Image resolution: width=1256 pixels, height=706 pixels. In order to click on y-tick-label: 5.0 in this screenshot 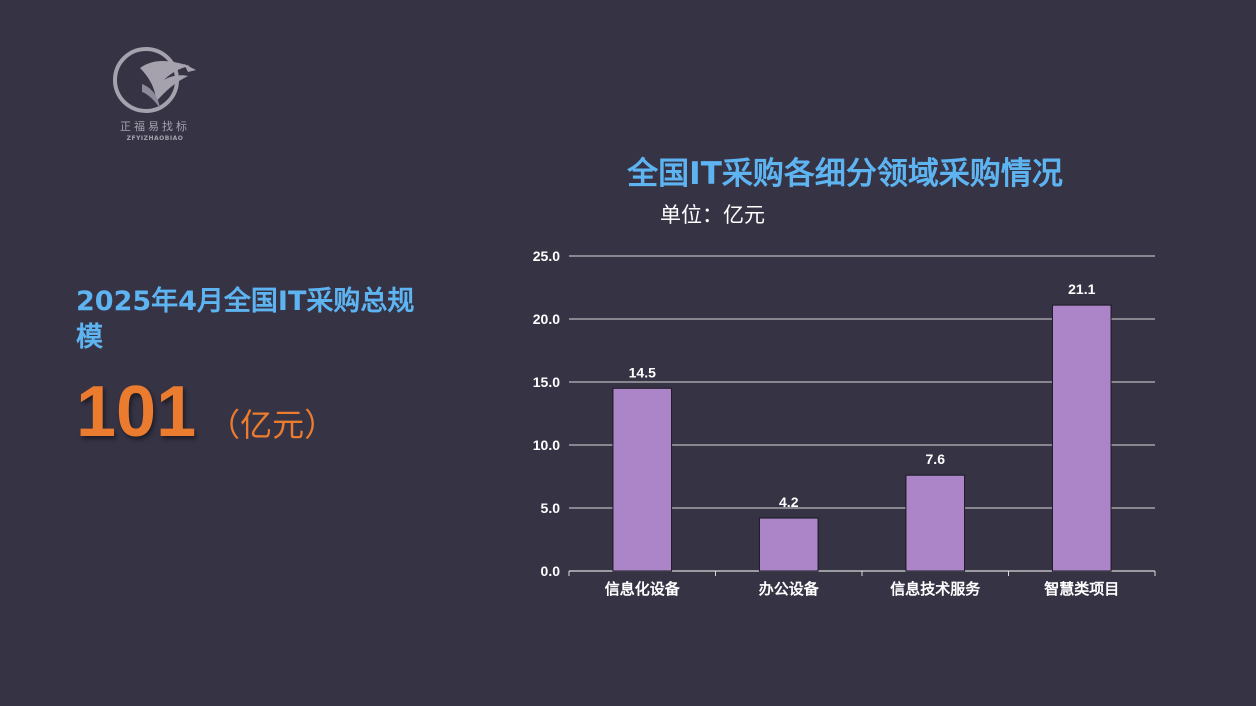, I will do `click(551, 508)`.